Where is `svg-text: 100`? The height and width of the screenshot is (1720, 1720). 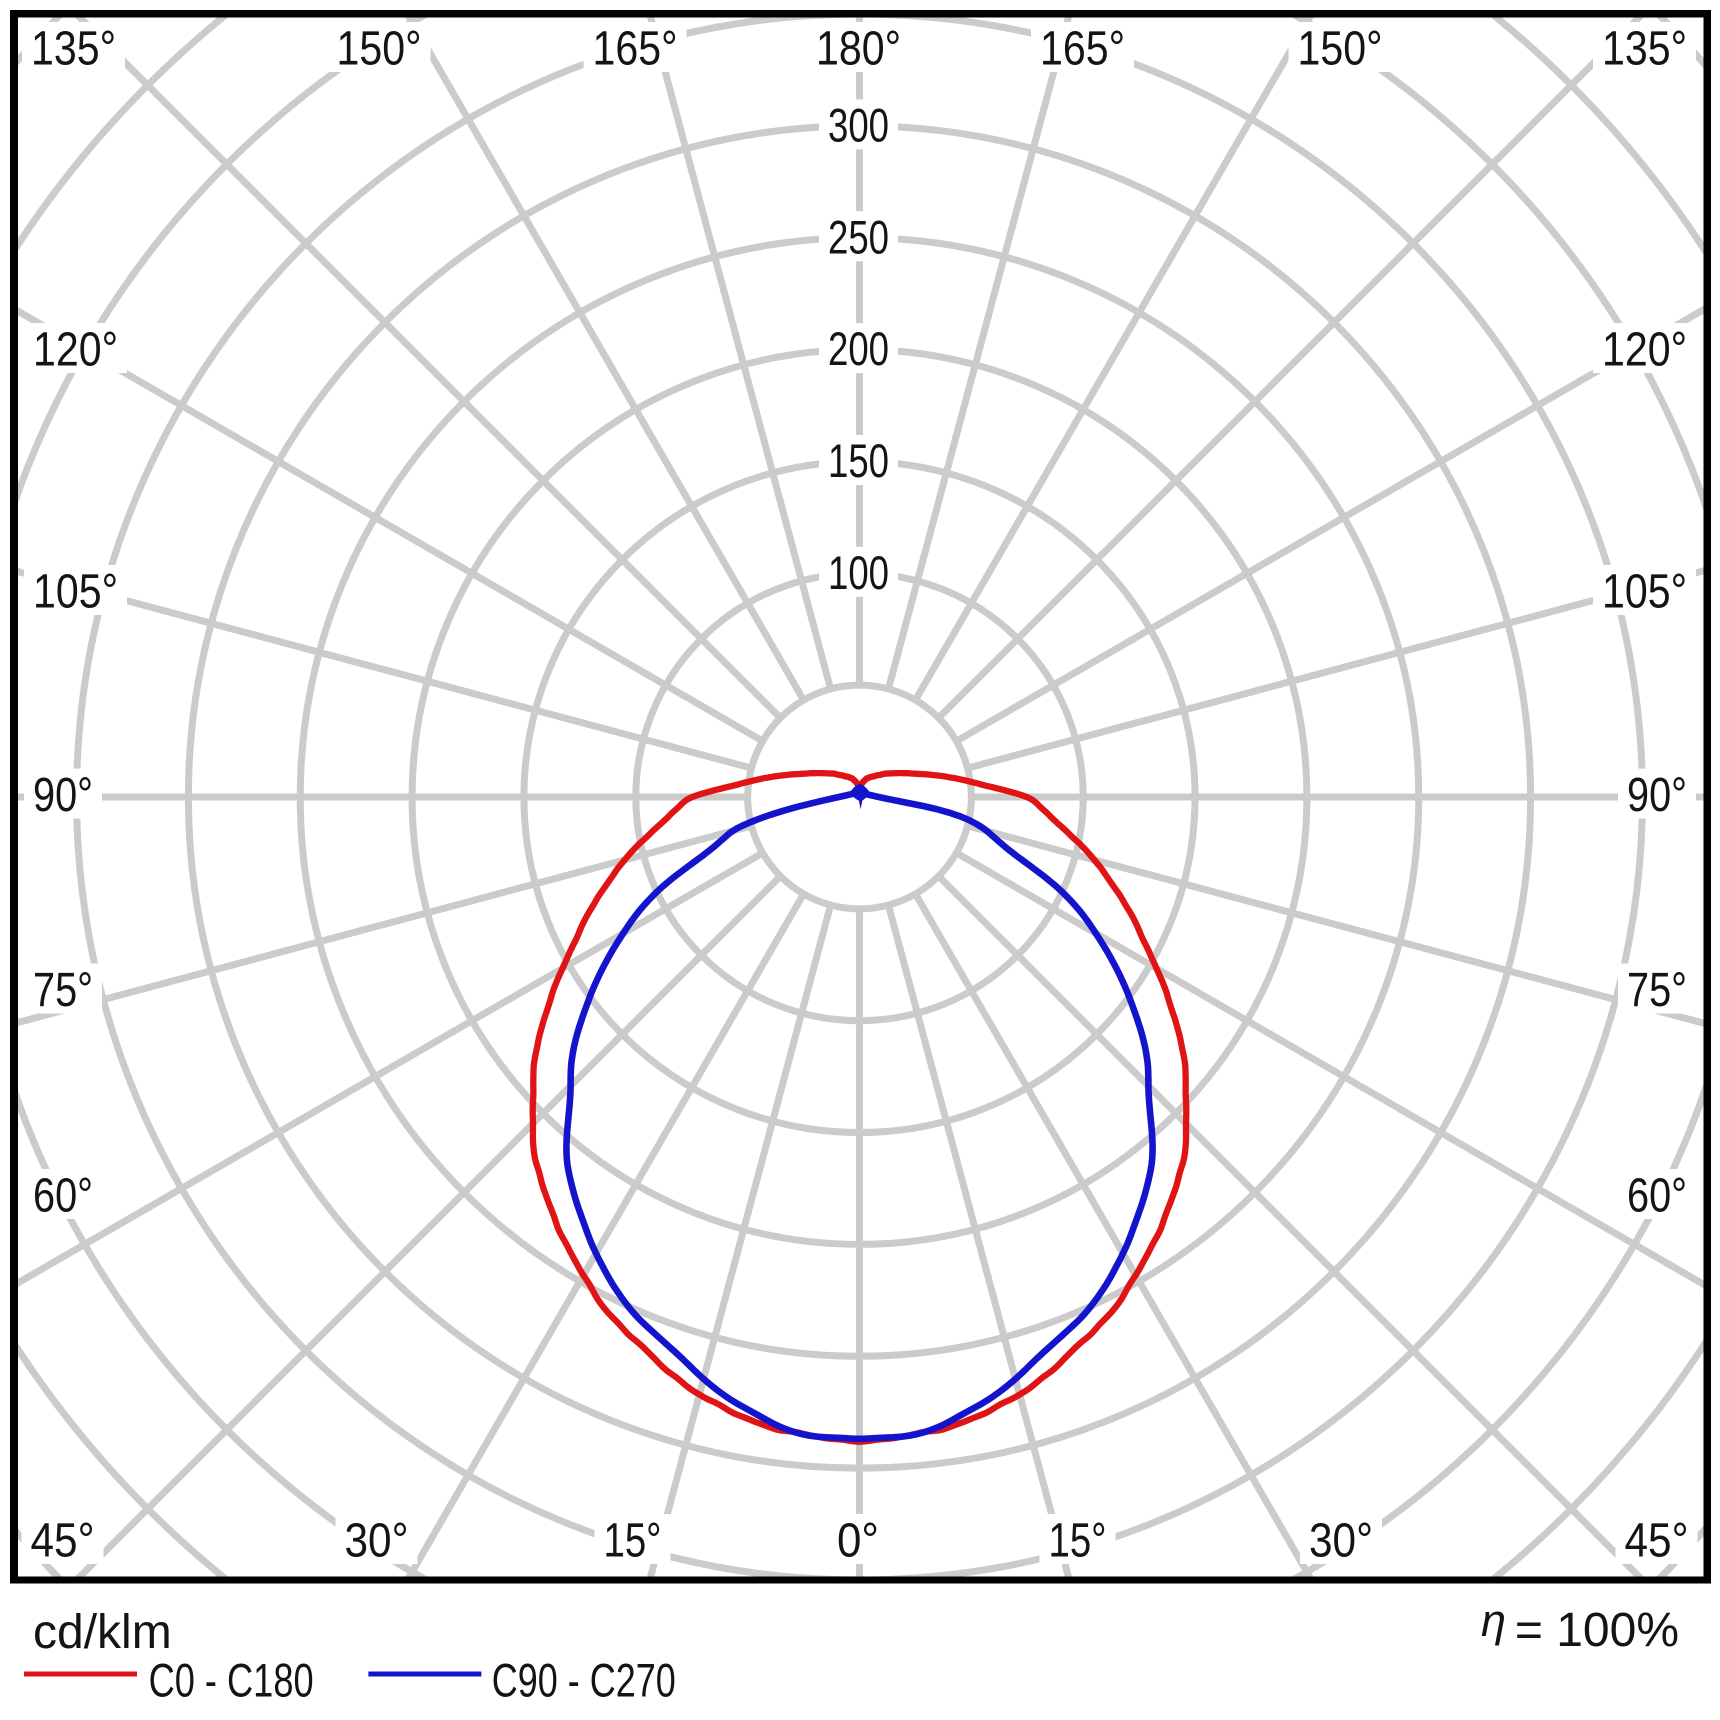 svg-text: 100 is located at coordinates (858, 572).